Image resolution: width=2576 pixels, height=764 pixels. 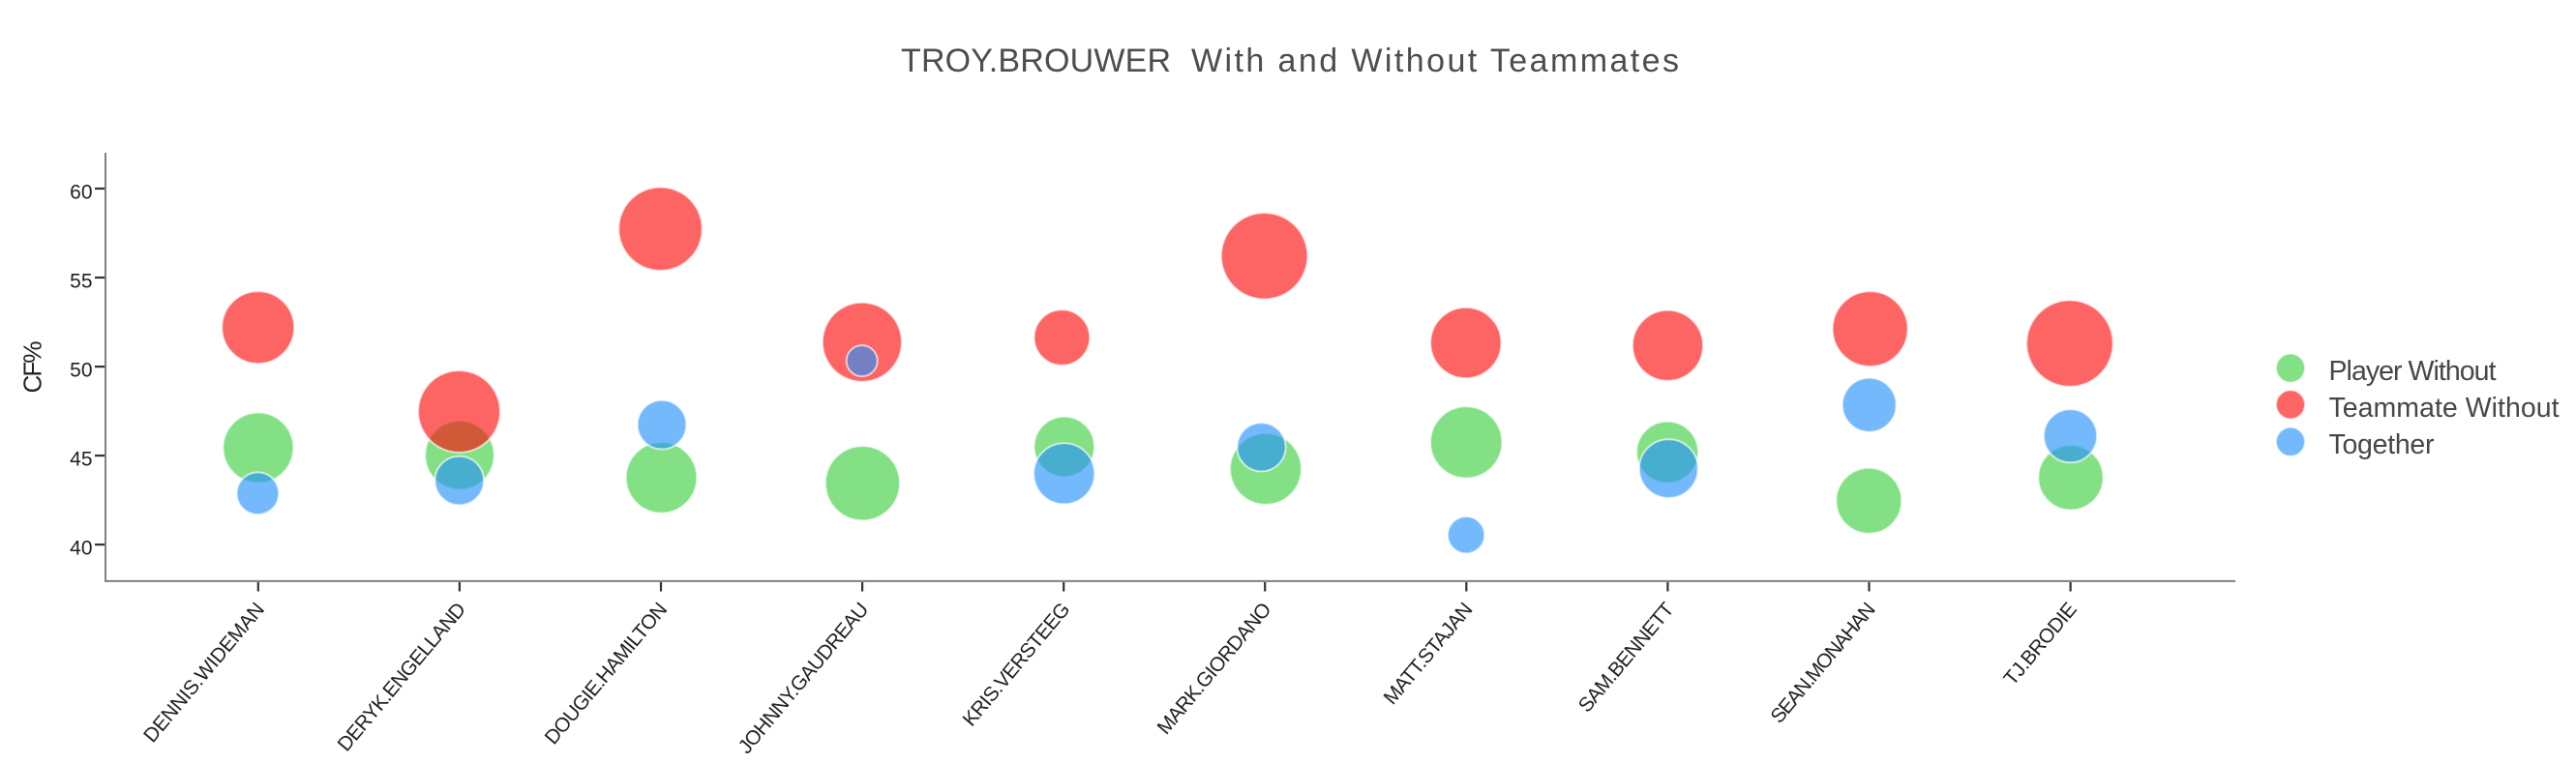 What do you see at coordinates (81, 549) in the screenshot?
I see `svg-text: 40` at bounding box center [81, 549].